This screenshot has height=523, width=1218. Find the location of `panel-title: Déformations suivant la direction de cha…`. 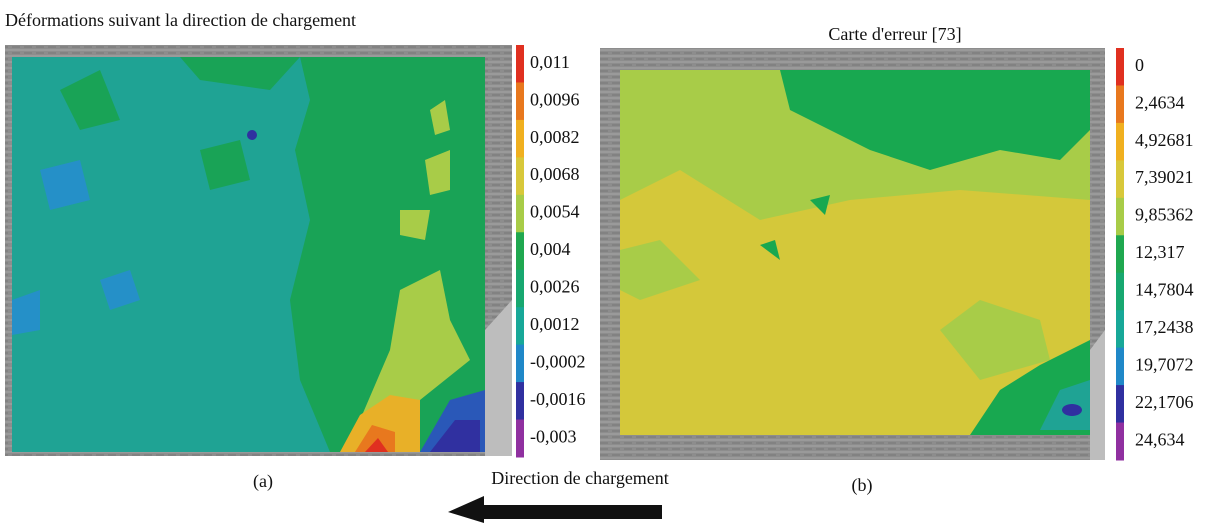

panel-title: Déformations suivant la direction de cha… is located at coordinates (180, 20).